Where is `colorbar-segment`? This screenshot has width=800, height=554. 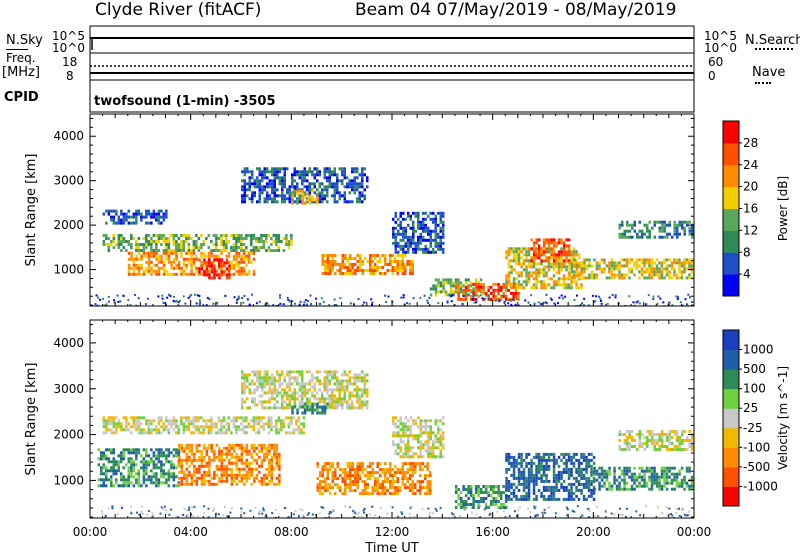
colorbar-segment is located at coordinates (731, 176).